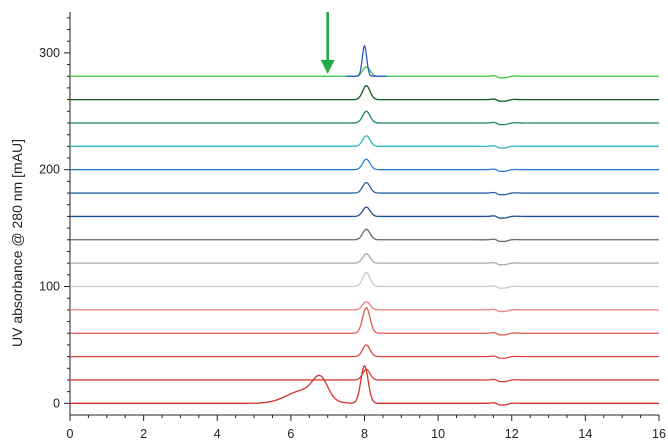 The height and width of the screenshot is (448, 668). What do you see at coordinates (49, 170) in the screenshot?
I see `y-tick-label: 200` at bounding box center [49, 170].